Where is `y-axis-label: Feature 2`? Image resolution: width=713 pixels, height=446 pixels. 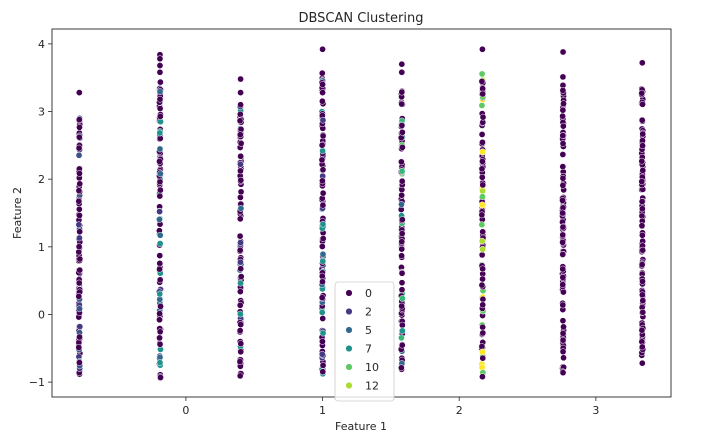 y-axis-label: Feature 2 is located at coordinates (17, 213).